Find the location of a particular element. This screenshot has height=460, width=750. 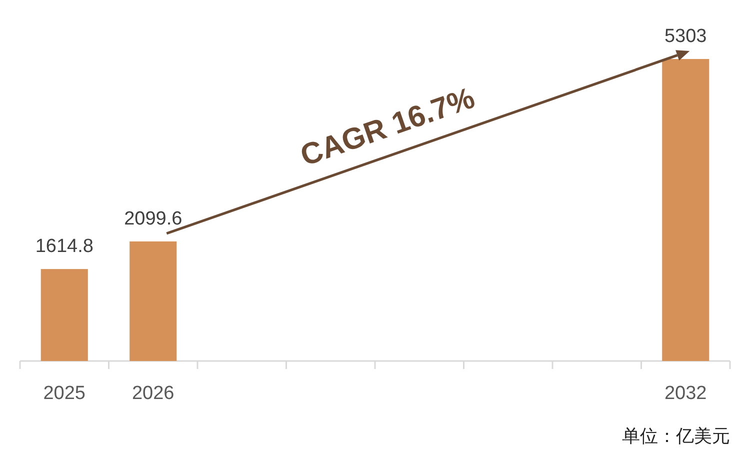

x-tick-label: 2025 is located at coordinates (64, 393).